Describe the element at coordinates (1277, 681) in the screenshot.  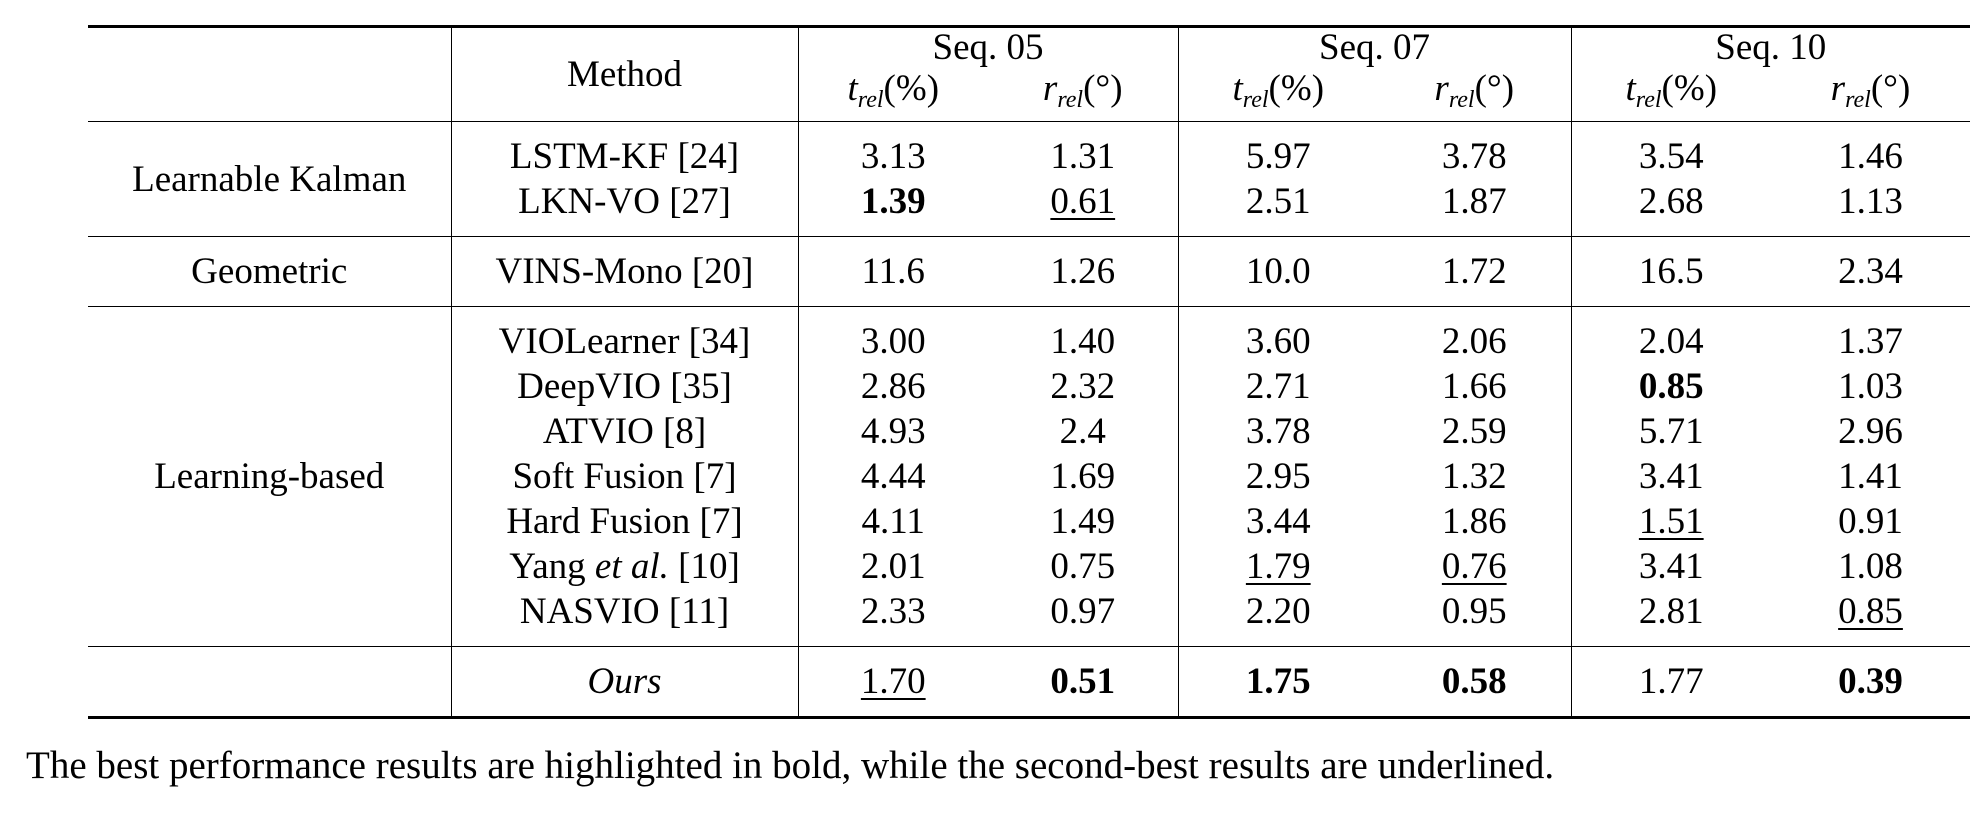
I see `value-cell: 1.75` at that location.